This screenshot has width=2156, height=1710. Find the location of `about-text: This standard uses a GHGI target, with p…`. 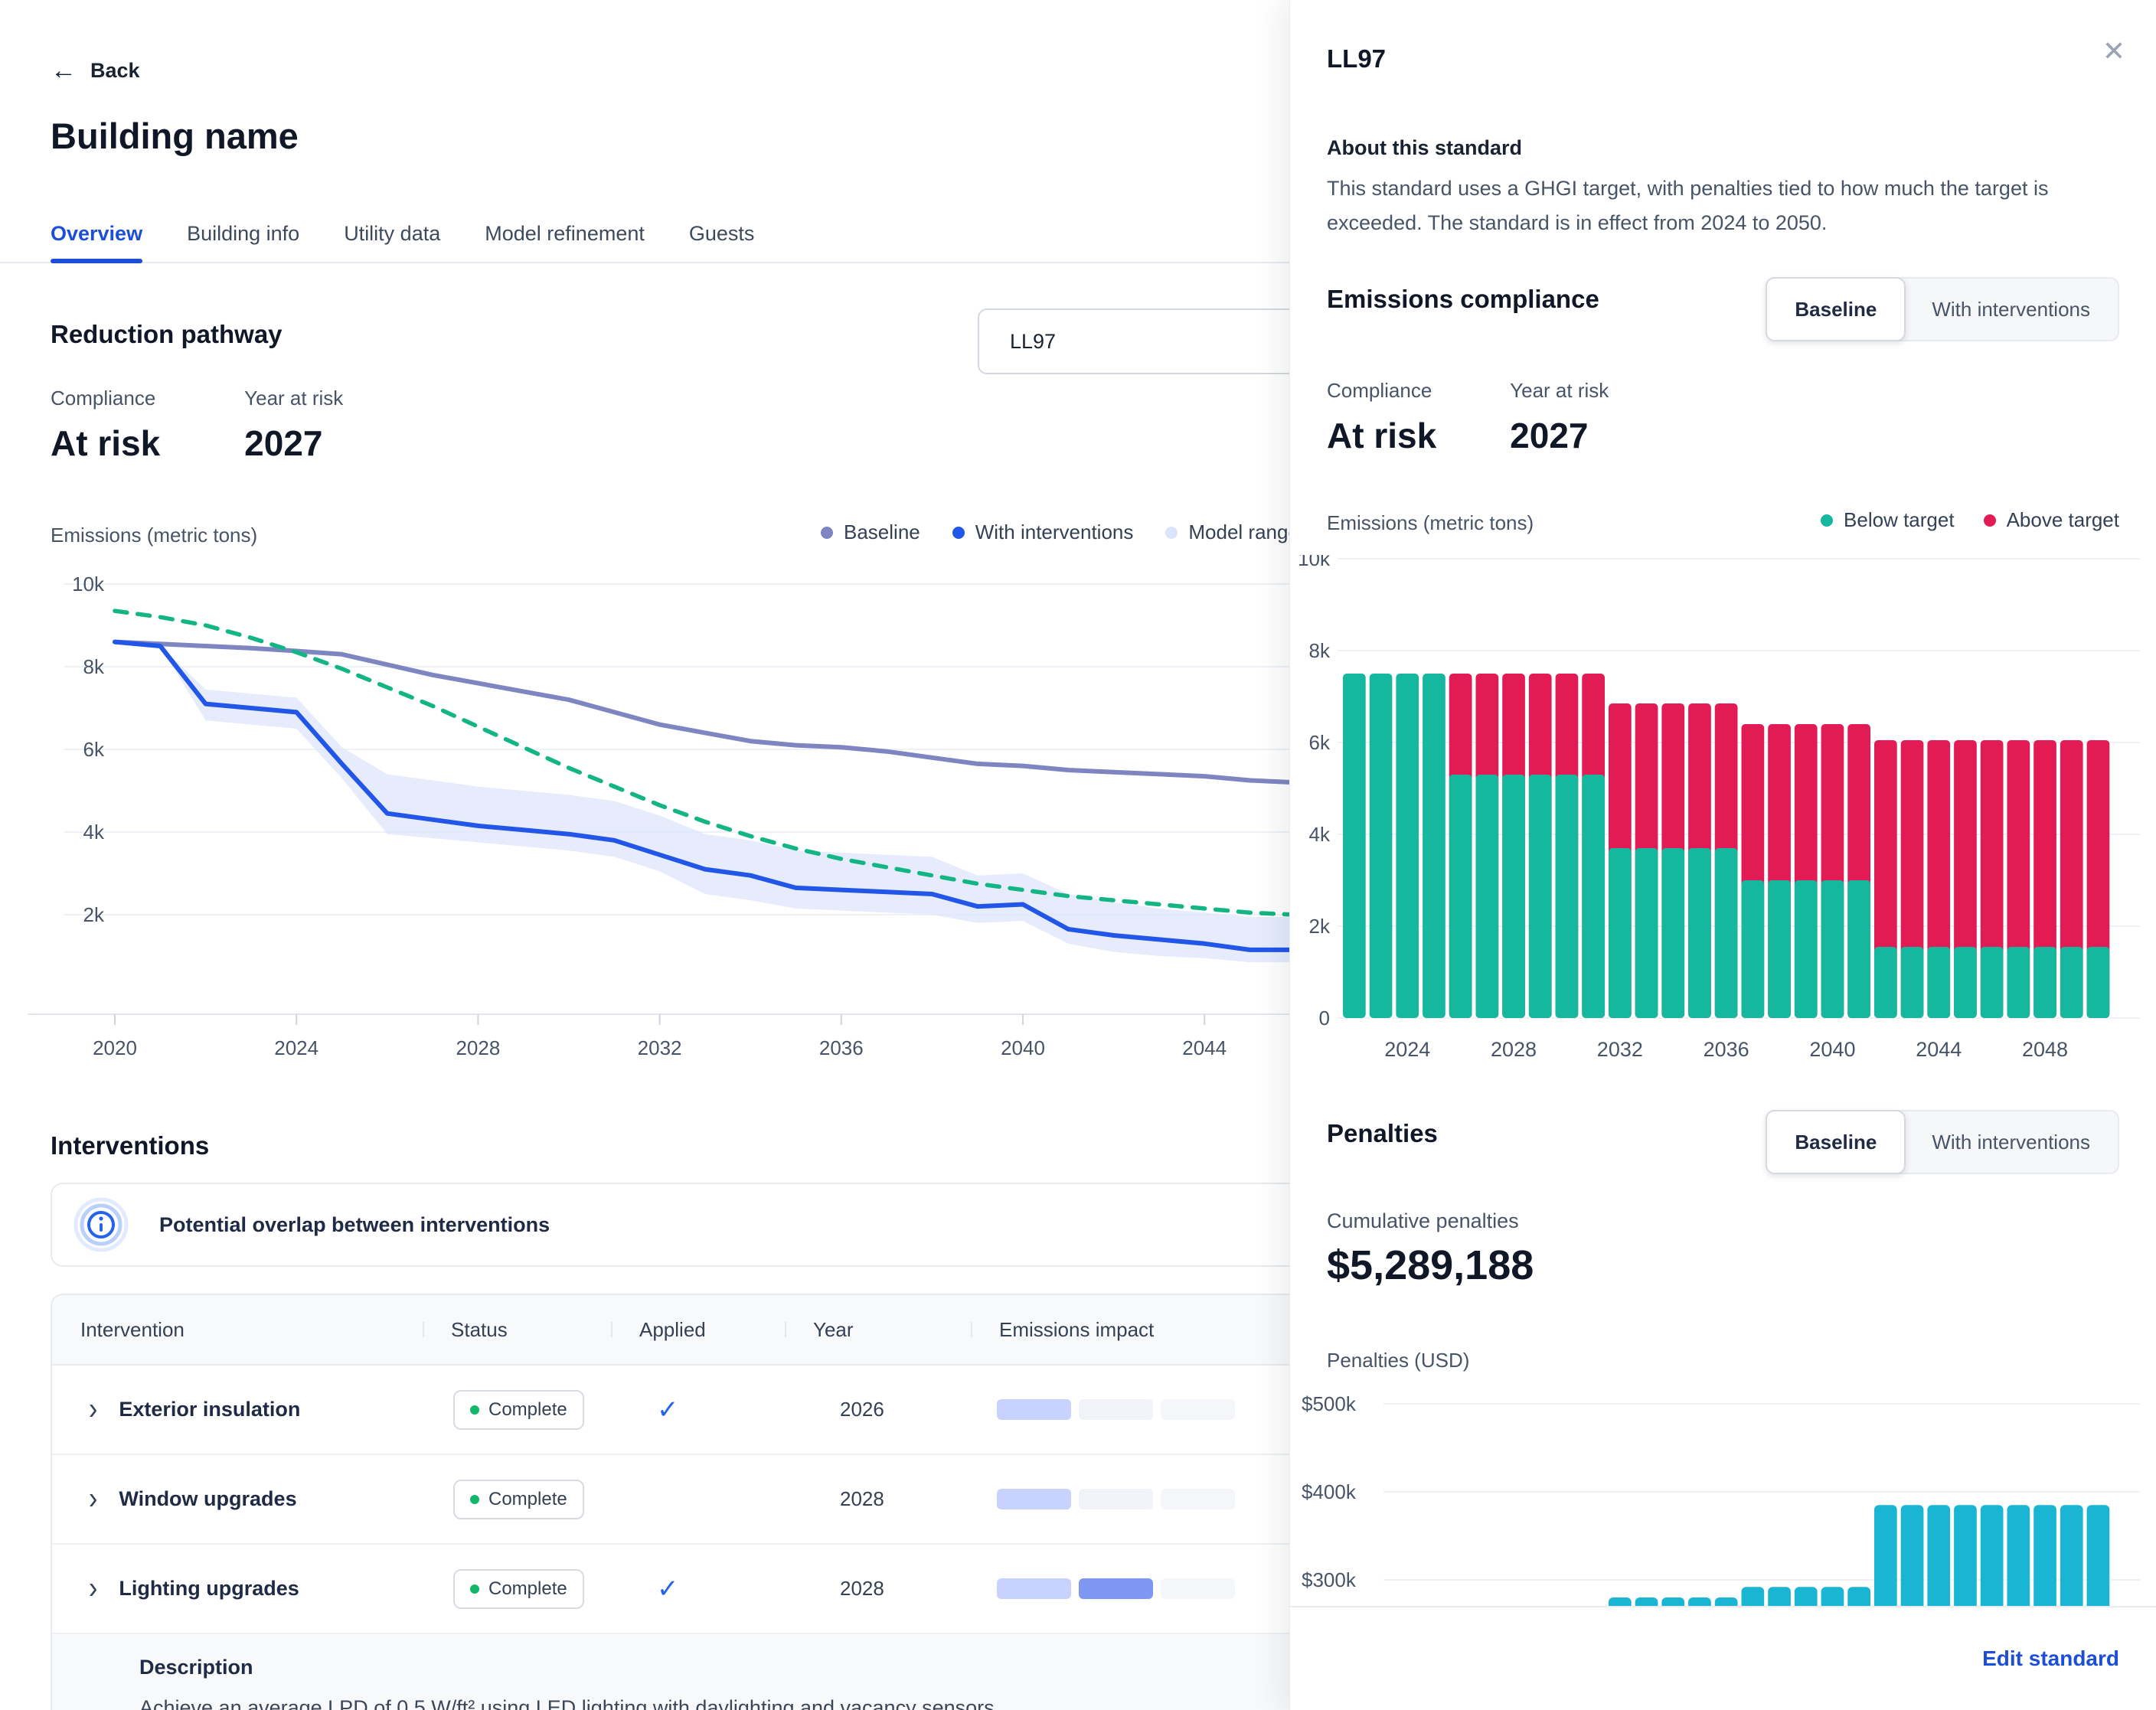

about-text: This standard uses a GHGI target, with p… is located at coordinates (1688, 206).